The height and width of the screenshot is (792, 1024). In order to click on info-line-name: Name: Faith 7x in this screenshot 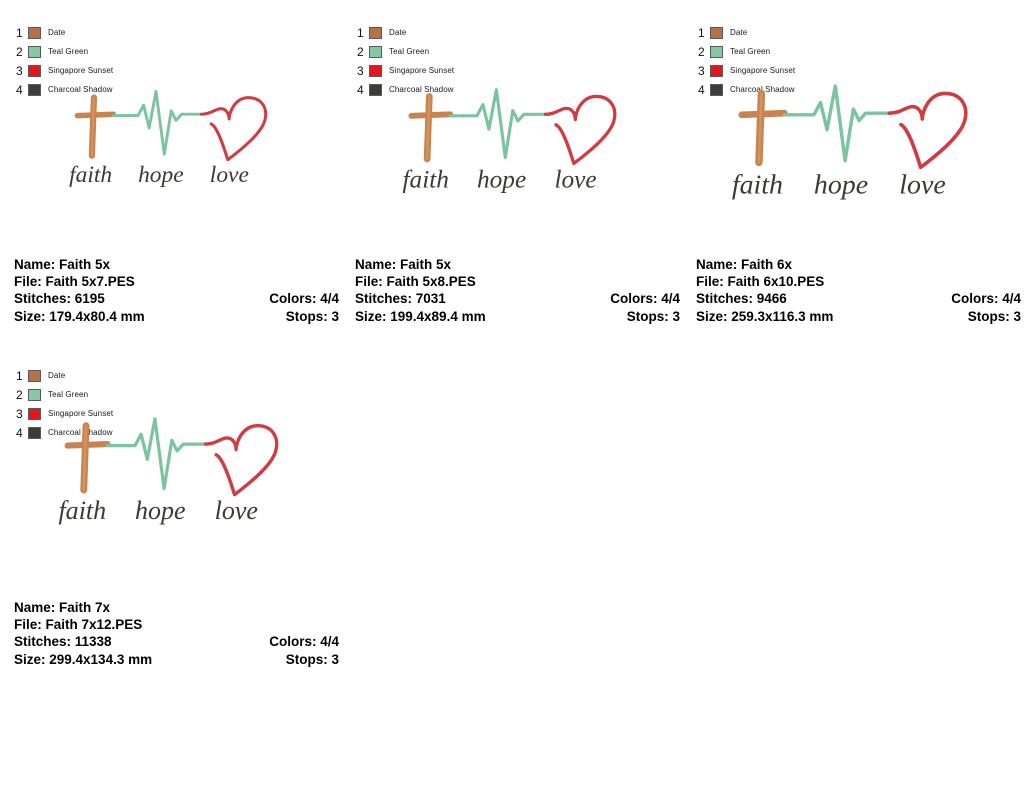, I will do `click(176, 607)`.